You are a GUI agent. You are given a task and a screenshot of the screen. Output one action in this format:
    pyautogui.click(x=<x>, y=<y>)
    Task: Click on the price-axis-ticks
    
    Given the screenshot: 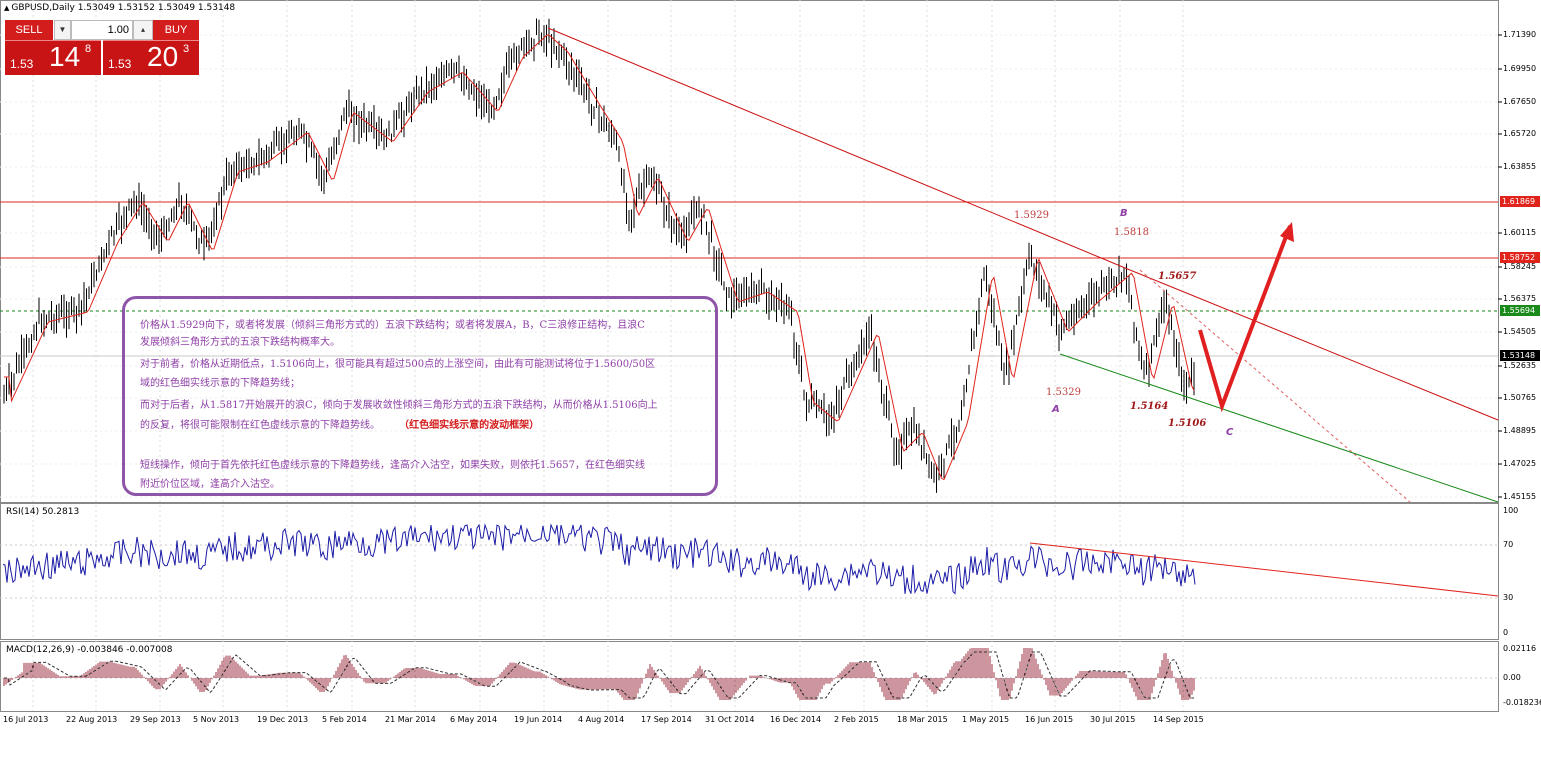 What is the action you would take?
    pyautogui.click(x=1500, y=266)
    